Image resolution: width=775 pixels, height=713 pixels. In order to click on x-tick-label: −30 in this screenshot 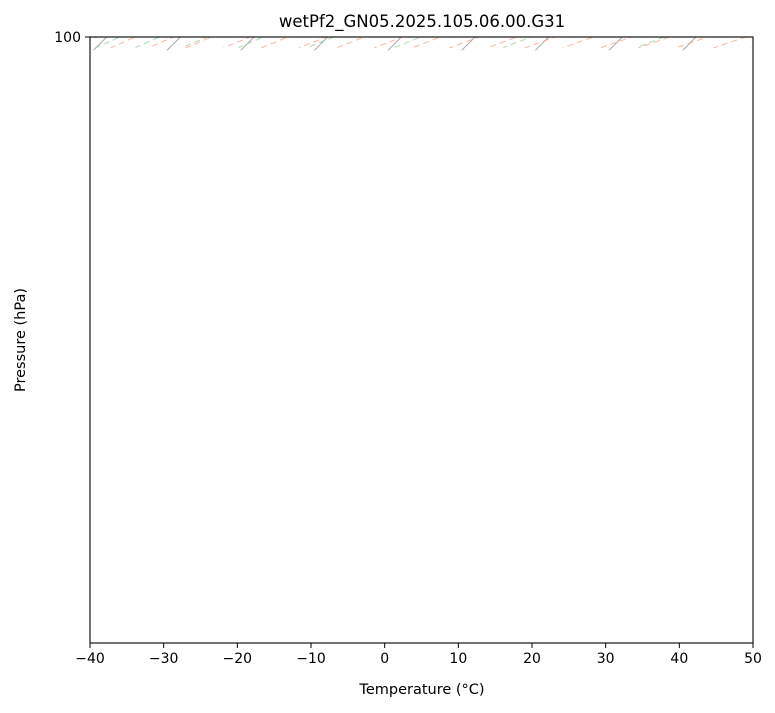, I will do `click(164, 659)`.